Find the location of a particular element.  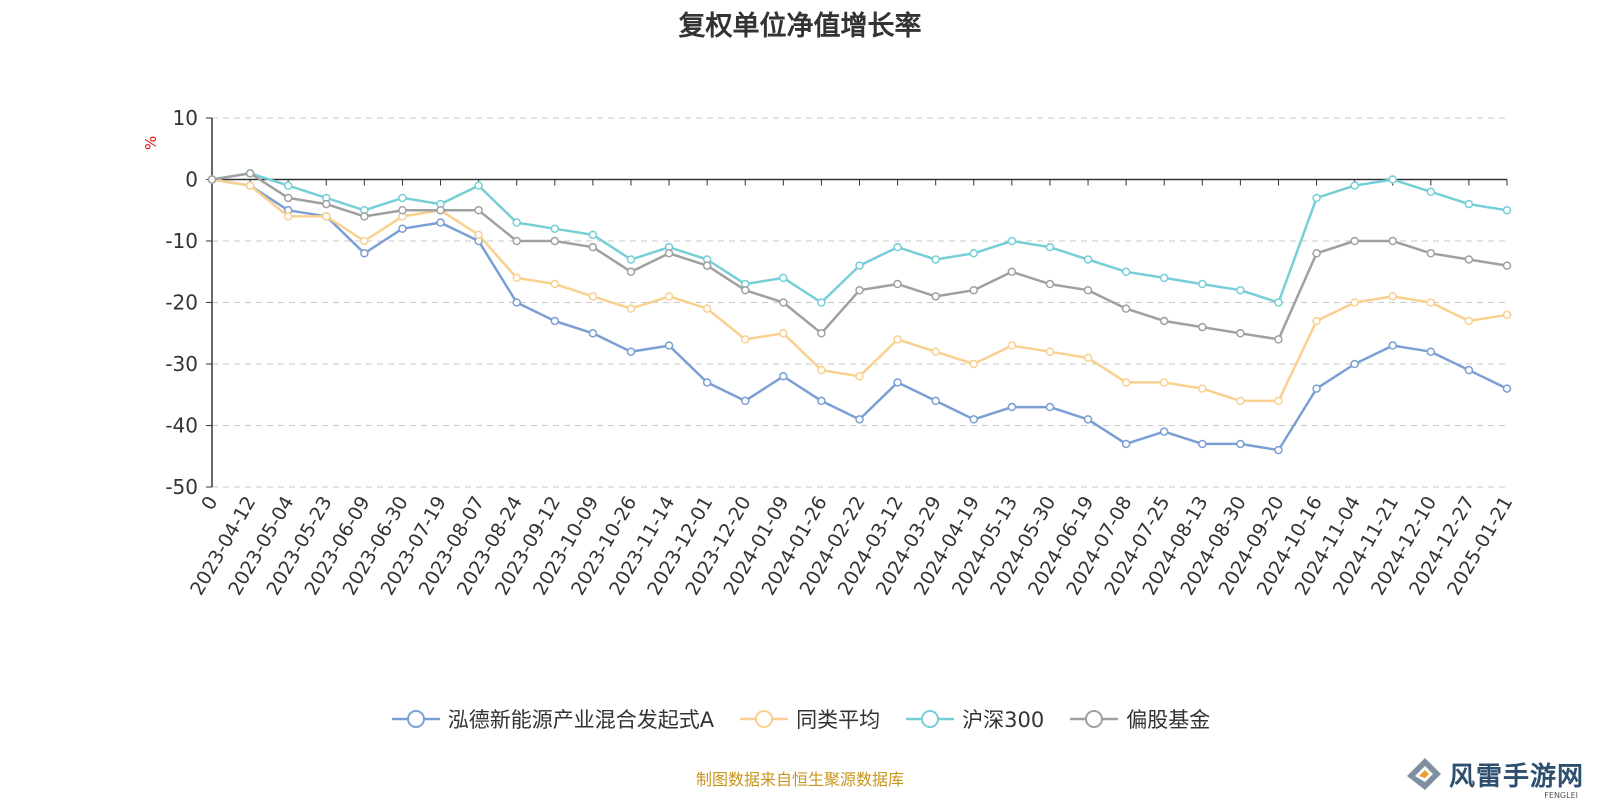

chart-title: 复权单位净值增长率 is located at coordinates (800, 26).